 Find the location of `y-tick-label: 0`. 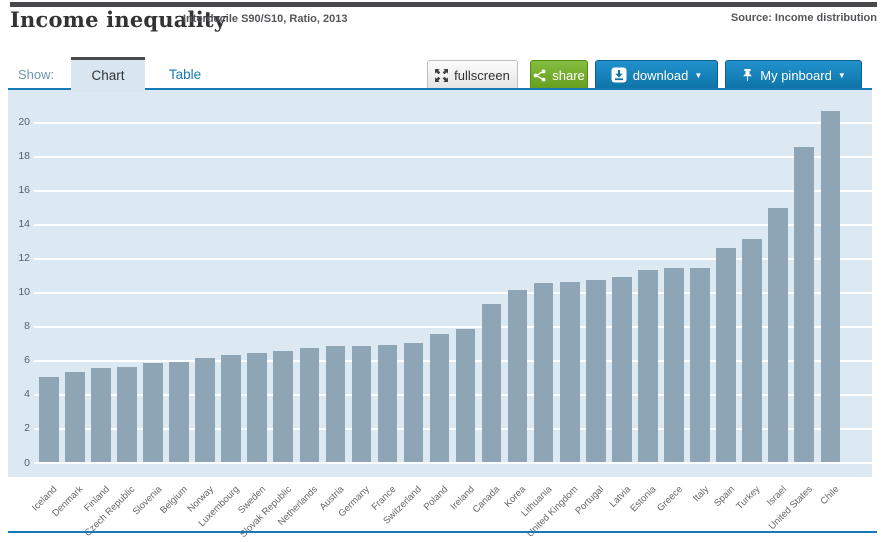

y-tick-label: 0 is located at coordinates (27, 462).